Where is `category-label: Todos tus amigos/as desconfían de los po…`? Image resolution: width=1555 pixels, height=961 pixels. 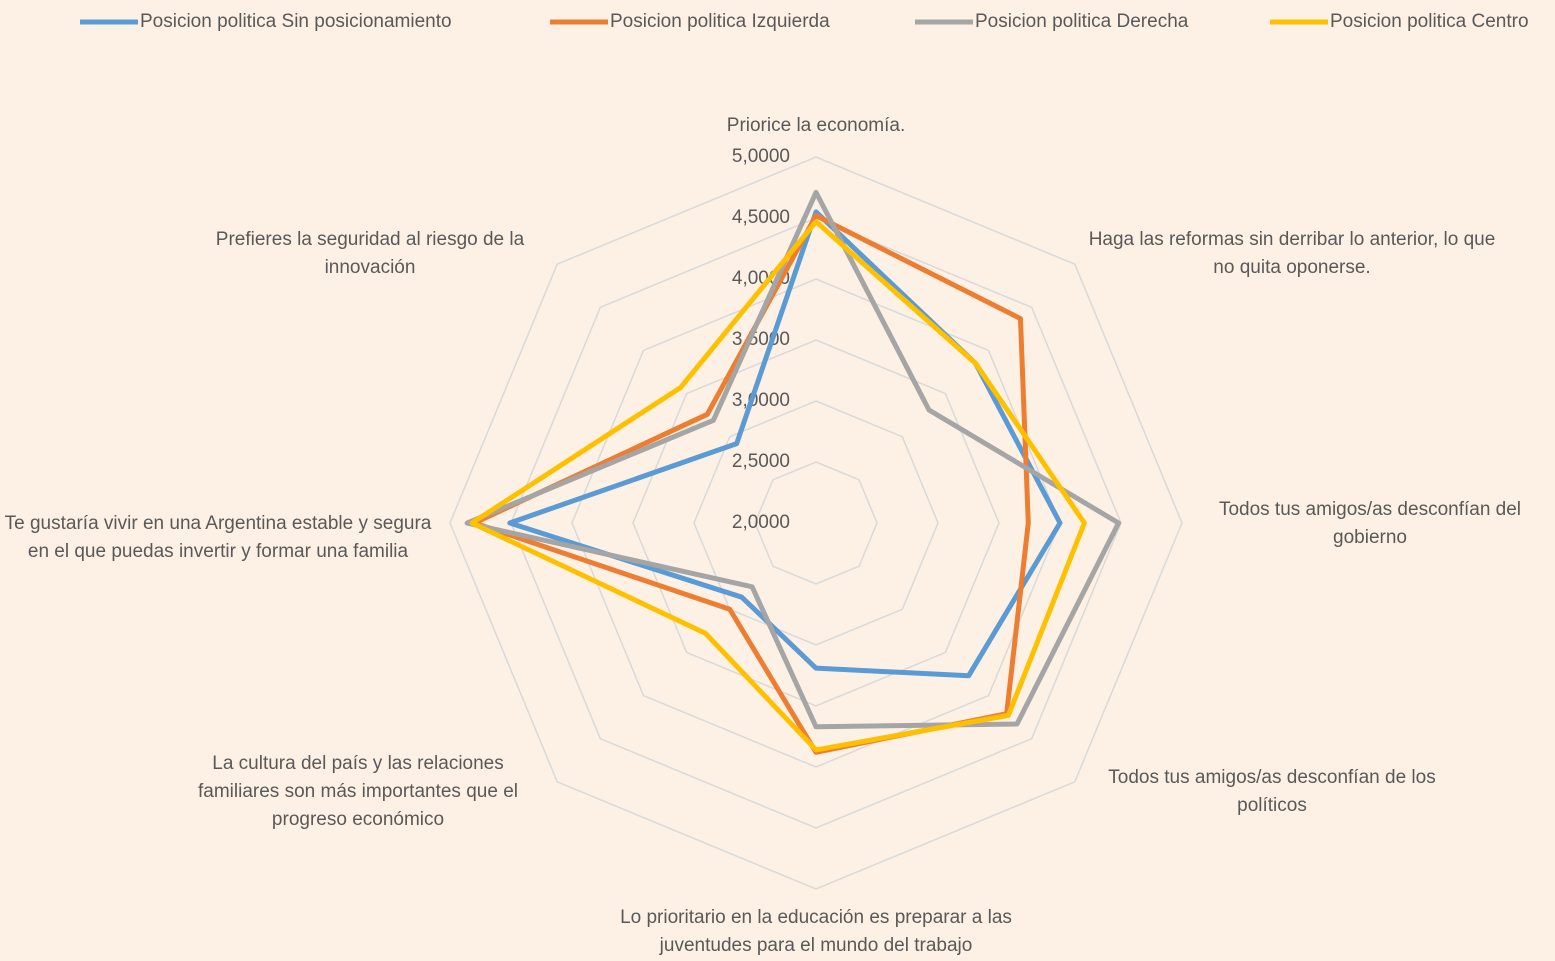 category-label: Todos tus amigos/as desconfían de los po… is located at coordinates (1272, 791).